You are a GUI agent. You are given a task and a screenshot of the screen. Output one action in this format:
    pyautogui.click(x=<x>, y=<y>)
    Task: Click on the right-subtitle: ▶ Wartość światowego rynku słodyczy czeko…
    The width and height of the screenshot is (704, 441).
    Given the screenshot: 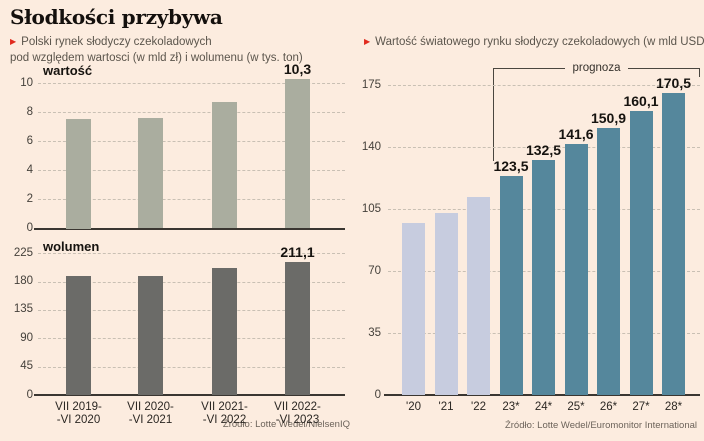 What is the action you would take?
    pyautogui.click(x=534, y=42)
    